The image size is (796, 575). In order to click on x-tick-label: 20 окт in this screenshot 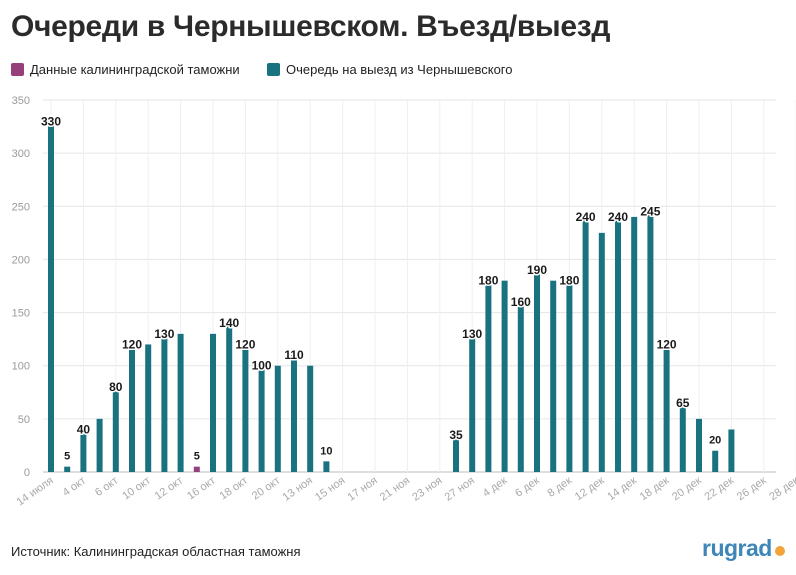, I will do `click(266, 489)`.